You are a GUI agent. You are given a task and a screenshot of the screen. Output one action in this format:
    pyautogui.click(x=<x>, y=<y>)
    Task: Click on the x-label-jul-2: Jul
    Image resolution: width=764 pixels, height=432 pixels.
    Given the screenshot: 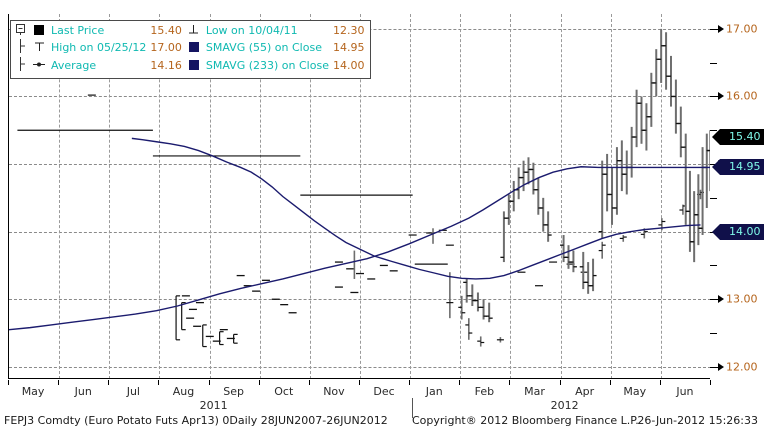 What is the action you would take?
    pyautogui.click(x=133, y=391)
    